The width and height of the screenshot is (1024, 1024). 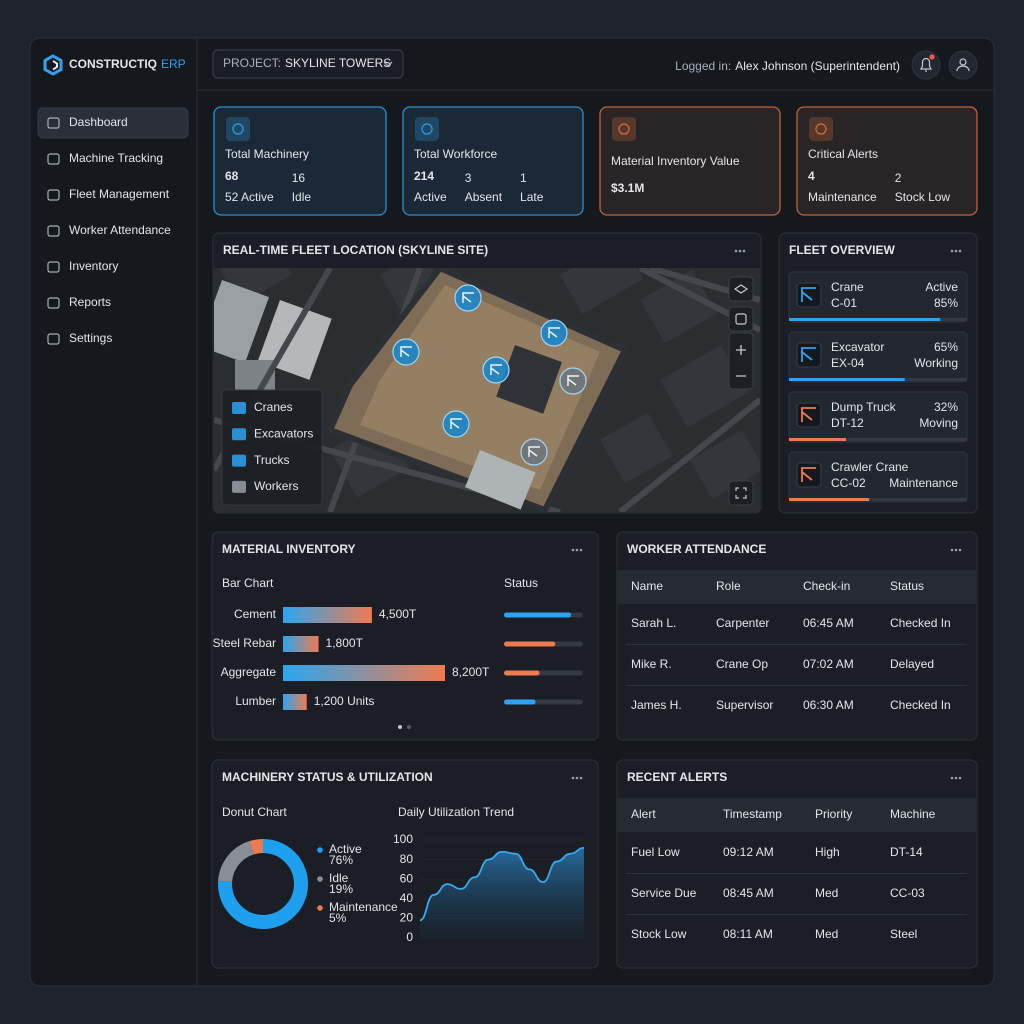 I want to click on marker-ring, so click(x=456, y=424).